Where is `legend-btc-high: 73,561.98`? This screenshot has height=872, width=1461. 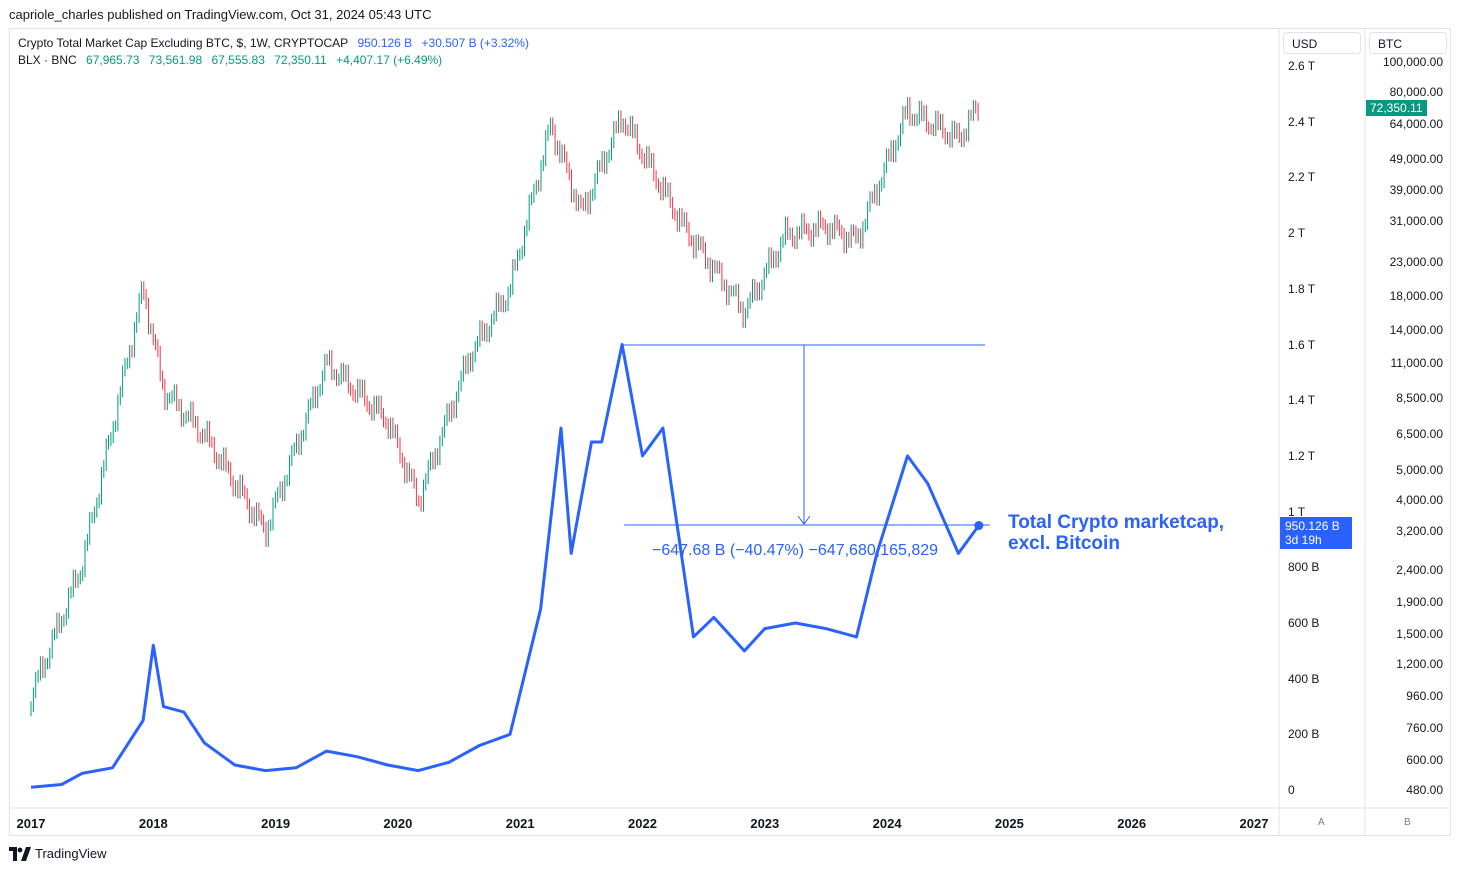
legend-btc-high: 73,561.98 is located at coordinates (175, 60).